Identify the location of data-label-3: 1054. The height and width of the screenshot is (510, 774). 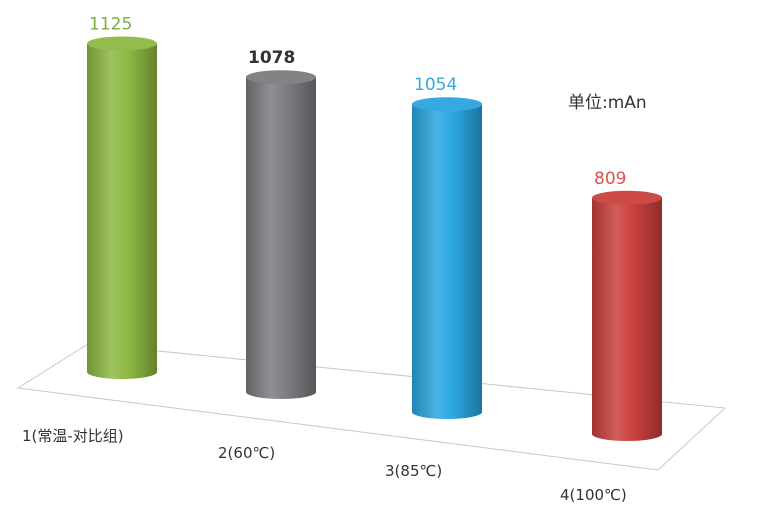
(435, 85).